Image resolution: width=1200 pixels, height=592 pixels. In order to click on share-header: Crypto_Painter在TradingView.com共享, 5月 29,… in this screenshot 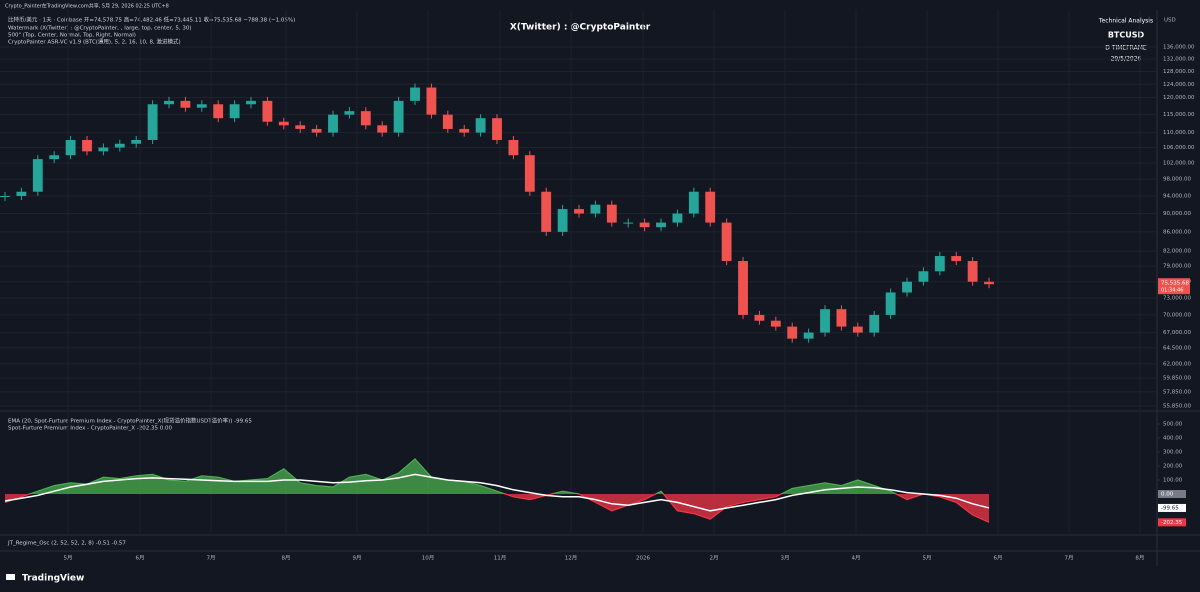, I will do `click(87, 6)`.